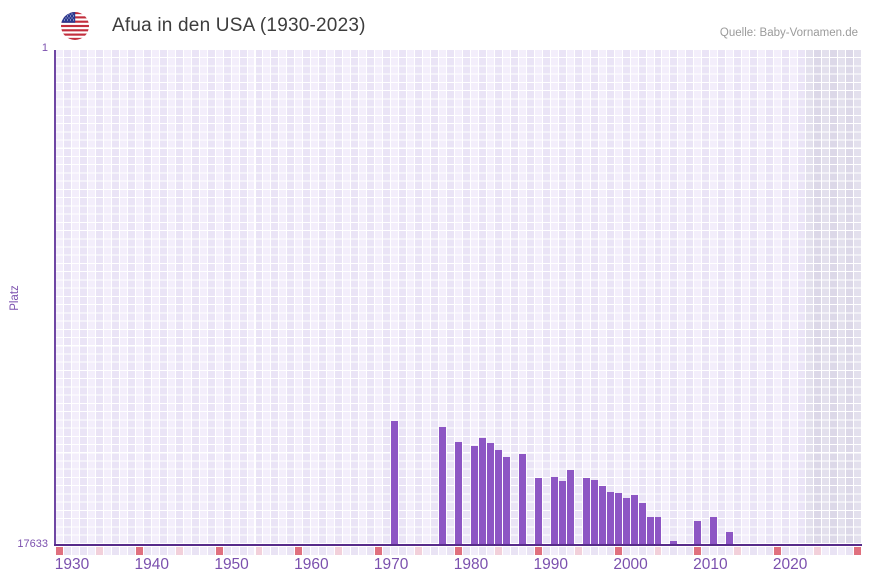 This screenshot has width=873, height=587. I want to click on x-tick-label-2020: 2020, so click(790, 564).